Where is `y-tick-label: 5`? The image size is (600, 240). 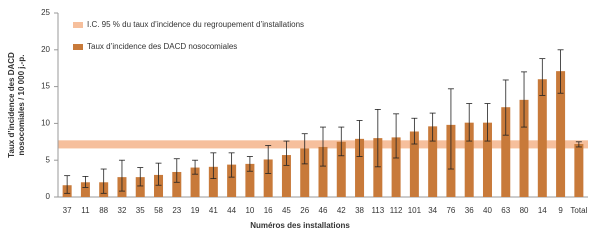
y-tick-label: 5 is located at coordinates (48, 159).